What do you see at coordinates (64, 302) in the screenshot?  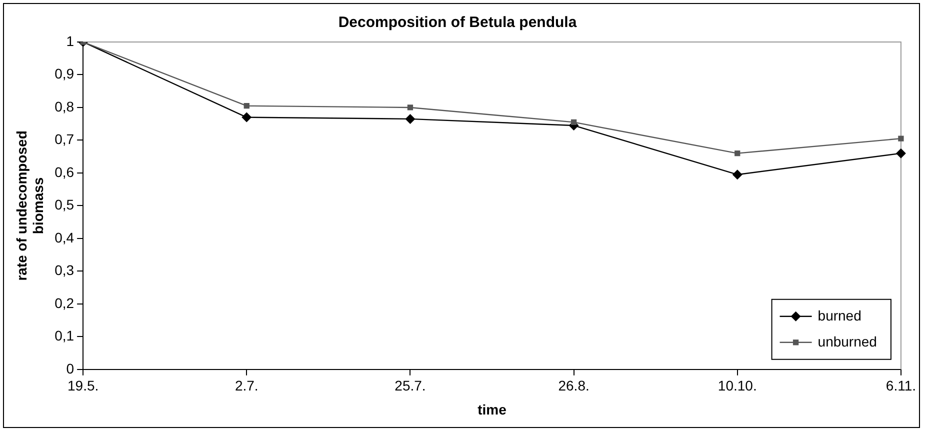 I see `y-tick-label: 0,2` at bounding box center [64, 302].